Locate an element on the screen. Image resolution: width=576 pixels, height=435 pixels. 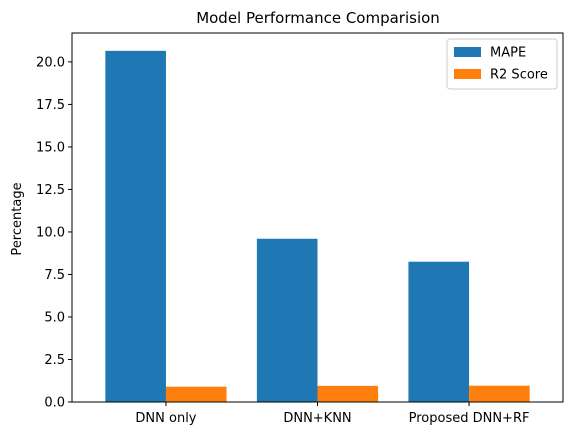
y-tick-label: 5.0 is located at coordinates (54, 317).